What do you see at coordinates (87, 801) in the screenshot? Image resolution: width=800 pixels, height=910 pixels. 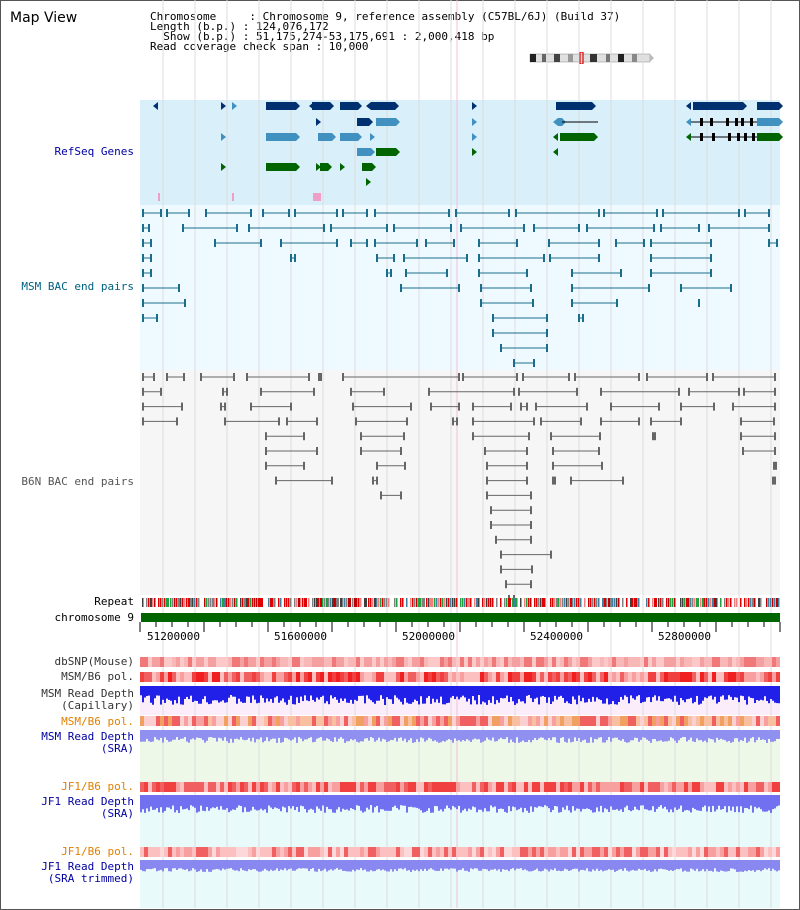 I see `track-label-jf1-depth-sra: JF1 Read Depth` at bounding box center [87, 801].